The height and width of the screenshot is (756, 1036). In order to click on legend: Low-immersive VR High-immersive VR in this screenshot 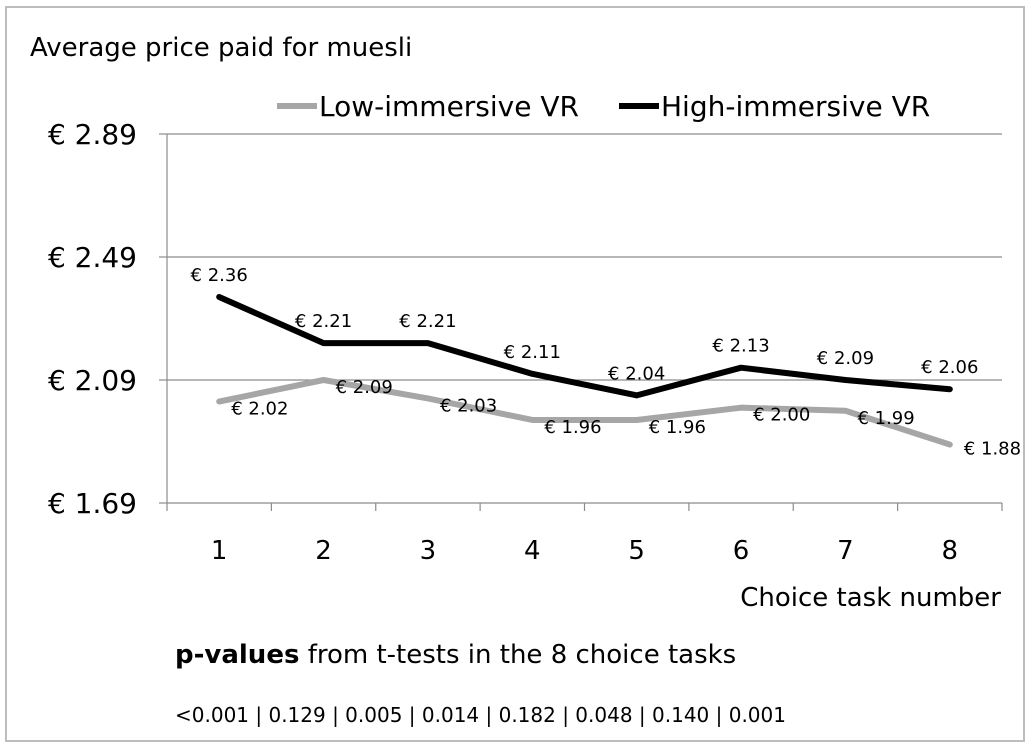, I will do `click(603, 106)`.